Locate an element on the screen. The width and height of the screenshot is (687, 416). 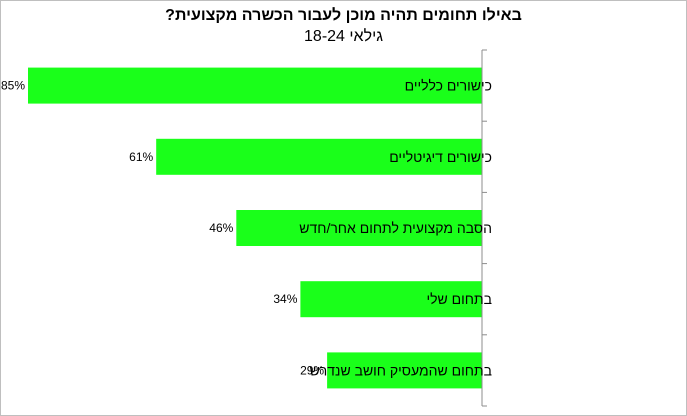
value-label-0: 85% is located at coordinates (13, 86).